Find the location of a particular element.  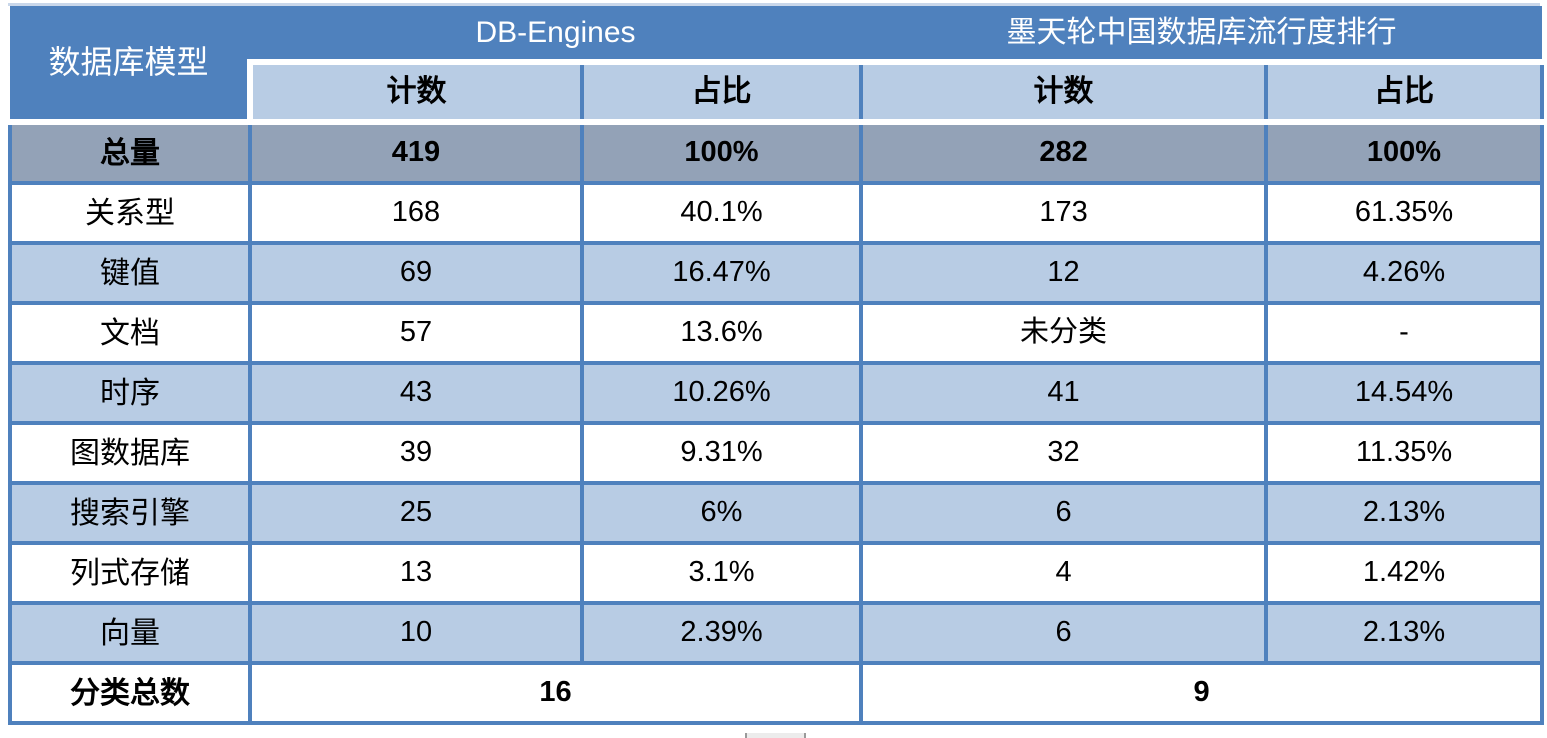

table-row-key-value: 键值 69 16.47% 12 4.26% is located at coordinates (776, 273).